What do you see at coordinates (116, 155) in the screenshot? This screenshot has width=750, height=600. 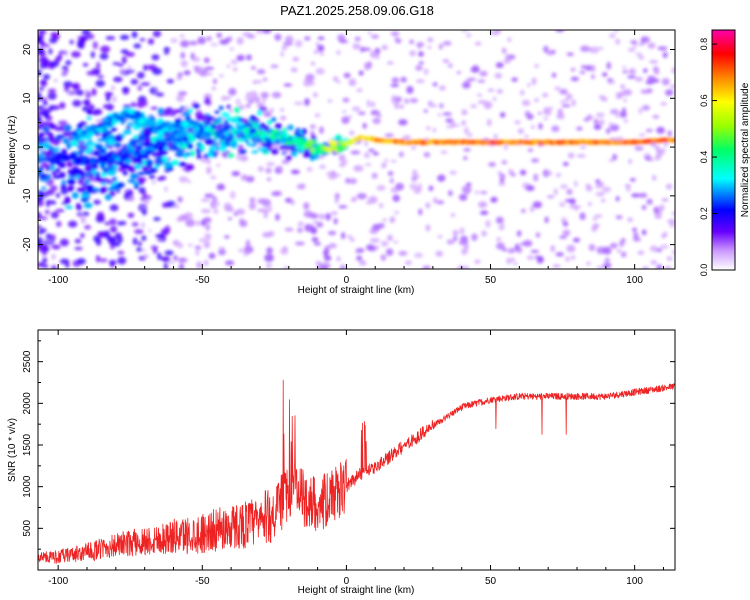 I see `spectrogram-ridge-cell` at bounding box center [116, 155].